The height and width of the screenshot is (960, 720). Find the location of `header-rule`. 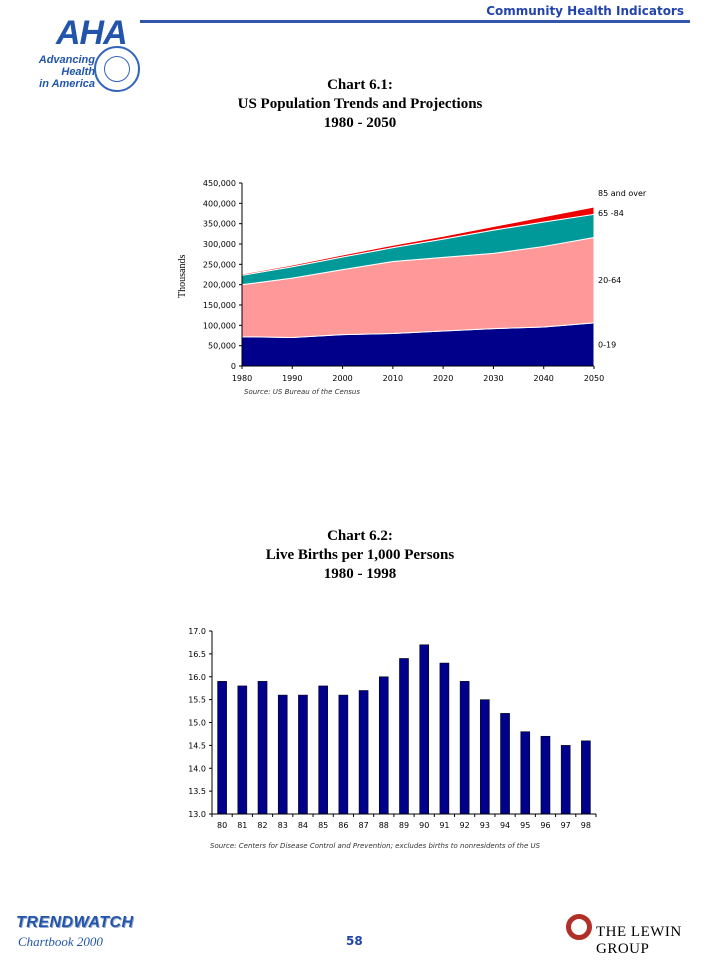

header-rule is located at coordinates (415, 21).